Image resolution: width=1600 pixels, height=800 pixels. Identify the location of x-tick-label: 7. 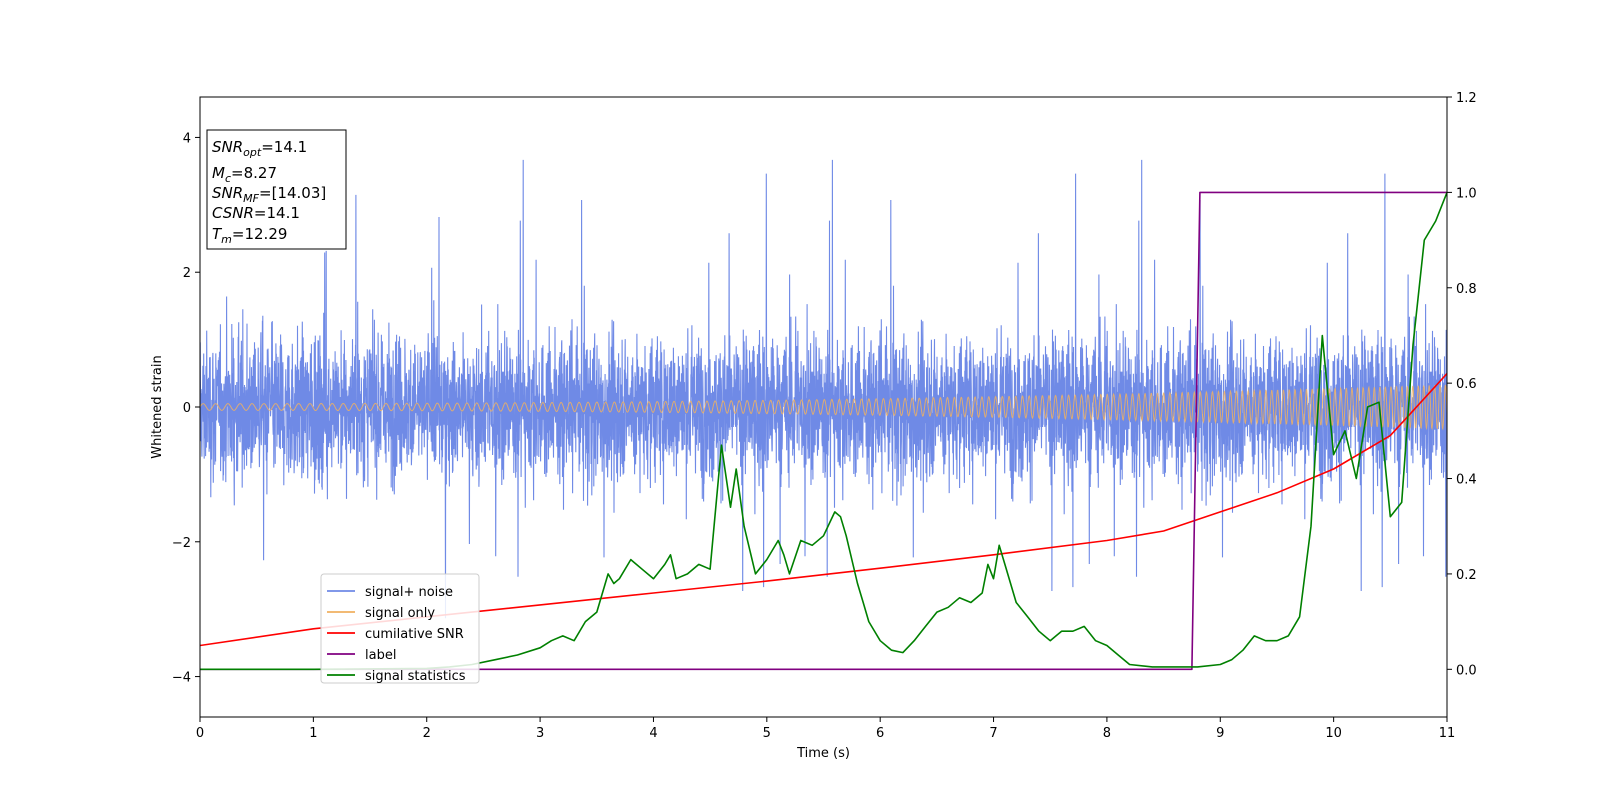
(993, 733).